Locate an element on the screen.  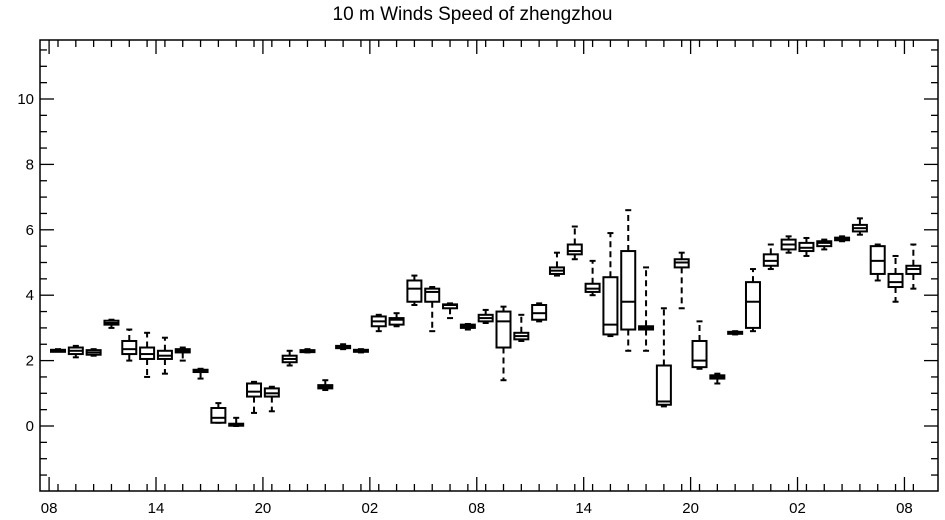
y-tick-label: 4 is located at coordinates (30, 295).